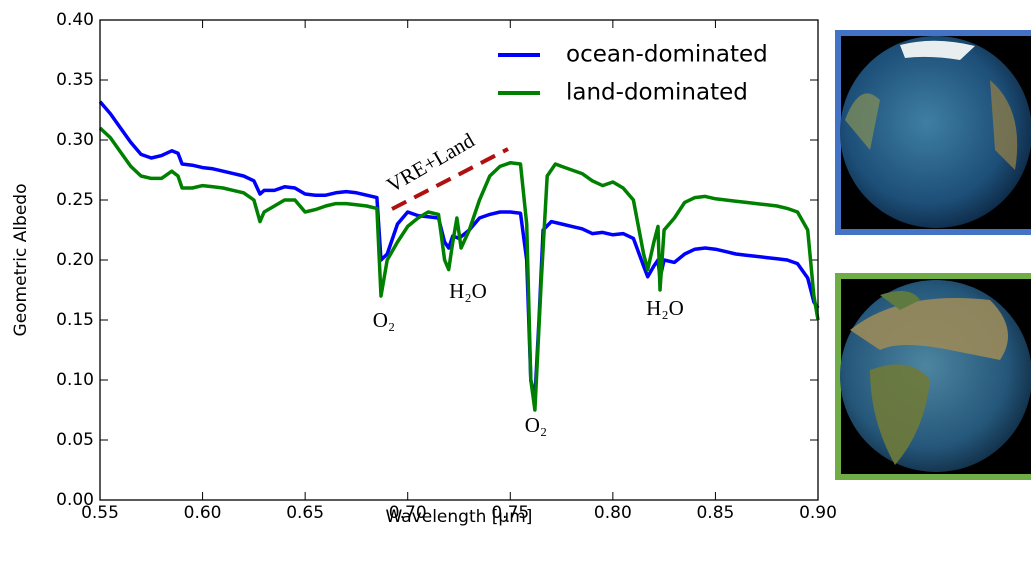 The image size is (1031, 567). Describe the element at coordinates (305, 513) in the screenshot. I see `x-tick-label: 0.65` at that location.